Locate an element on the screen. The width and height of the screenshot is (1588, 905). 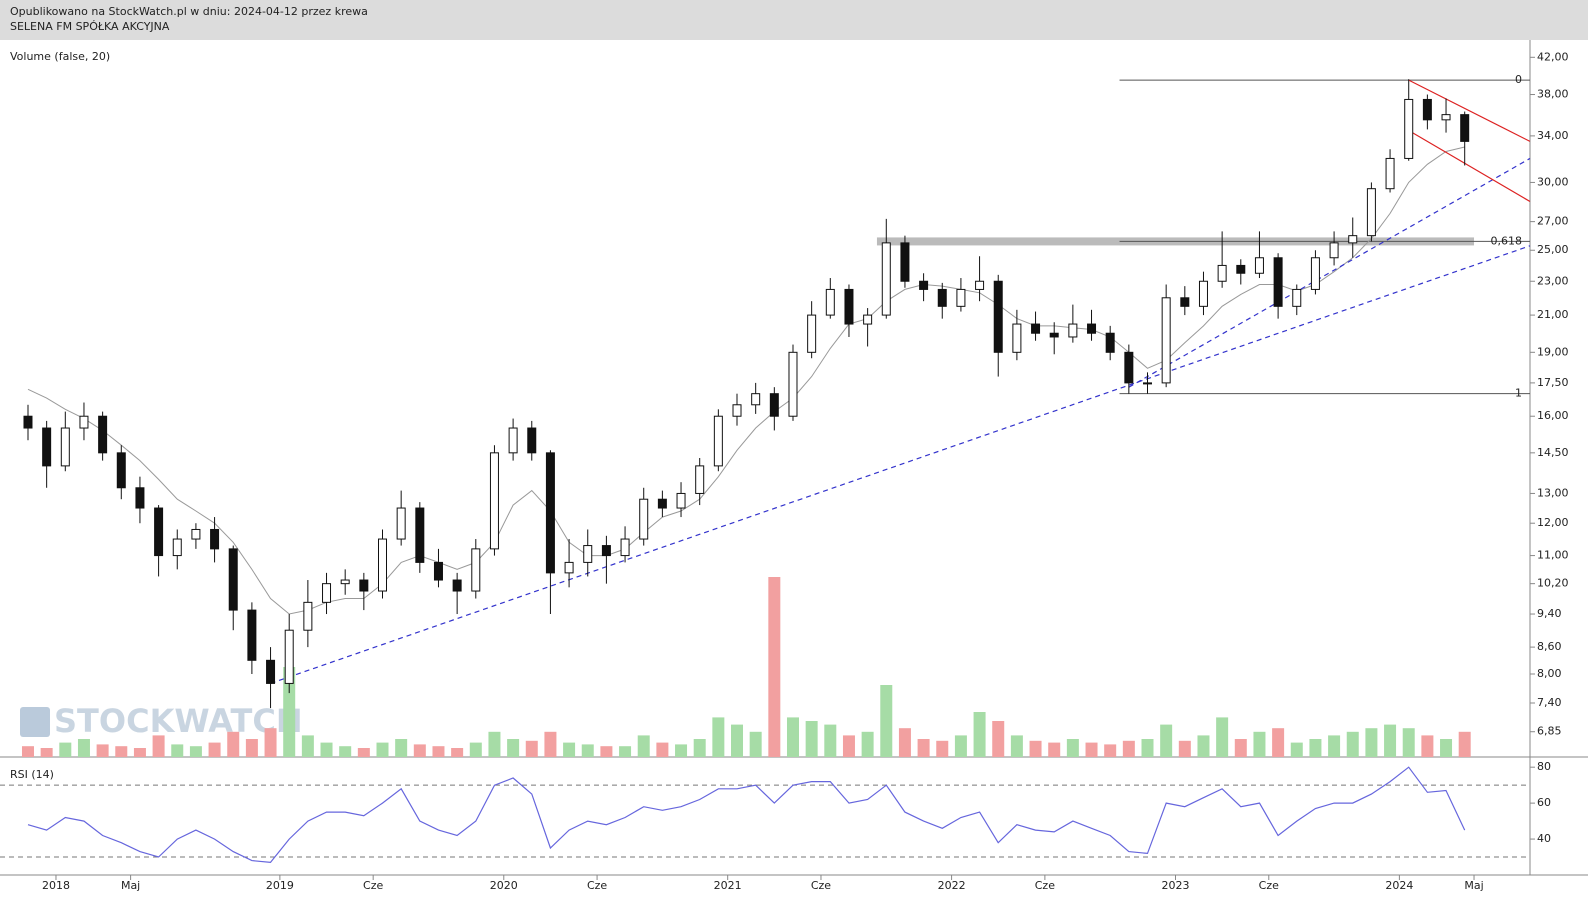
x-tick-label: 2022 is located at coordinates (952, 885).